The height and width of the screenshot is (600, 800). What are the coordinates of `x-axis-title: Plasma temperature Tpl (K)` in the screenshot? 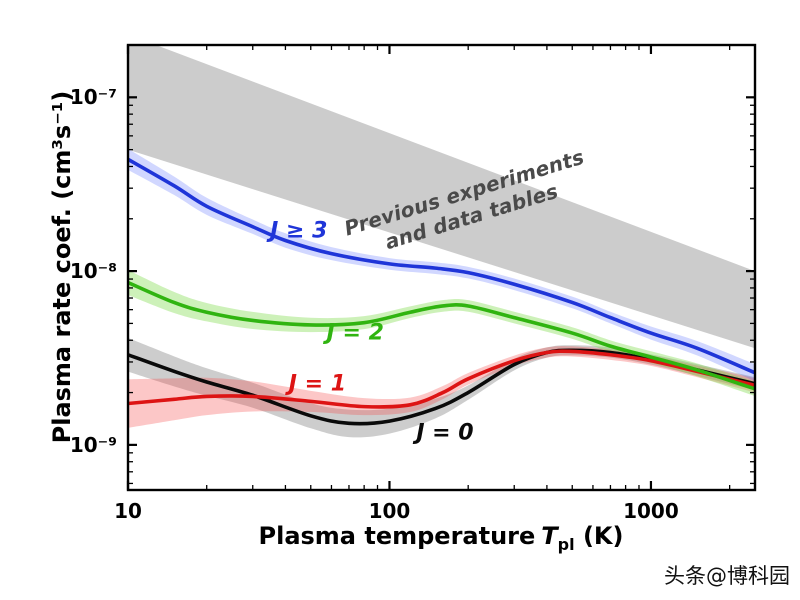 It's located at (441, 538).